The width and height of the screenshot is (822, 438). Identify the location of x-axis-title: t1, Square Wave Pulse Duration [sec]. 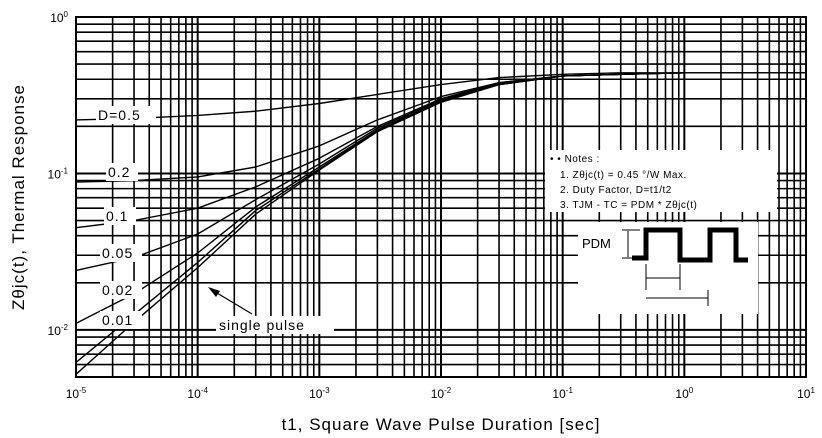
(441, 424).